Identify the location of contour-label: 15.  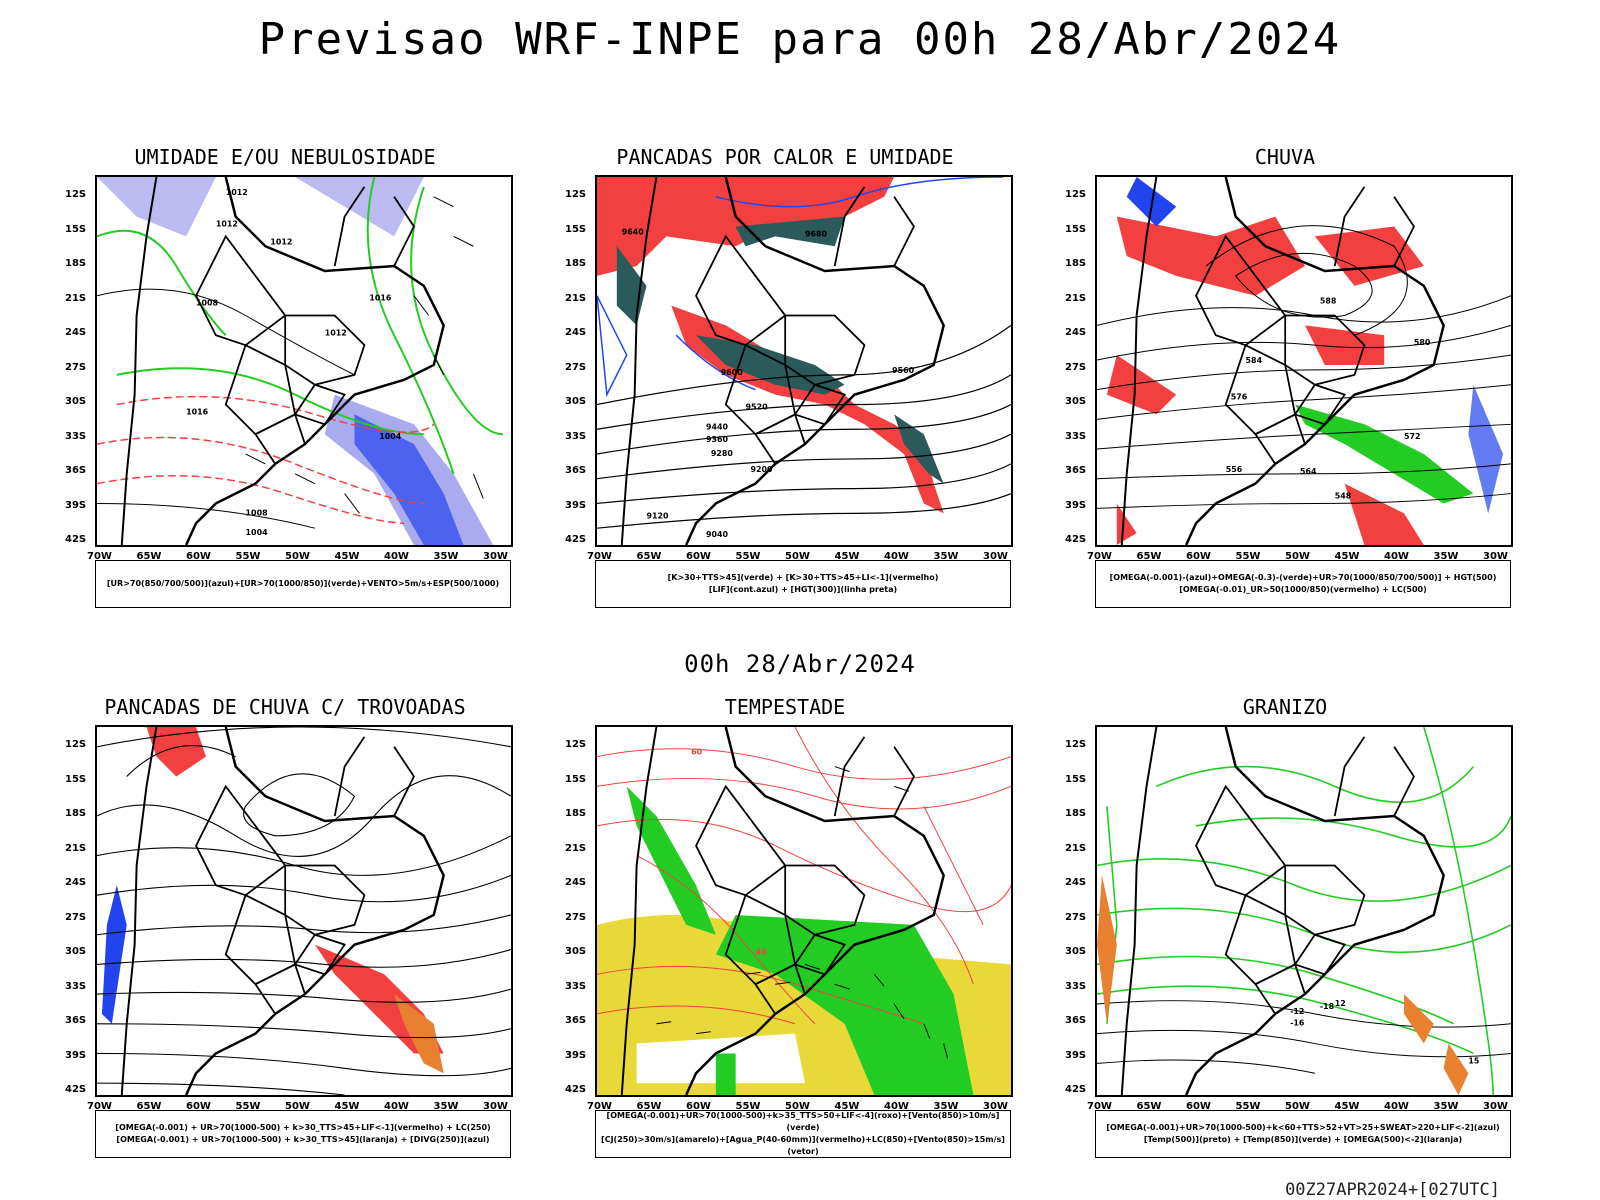
(1473, 1060).